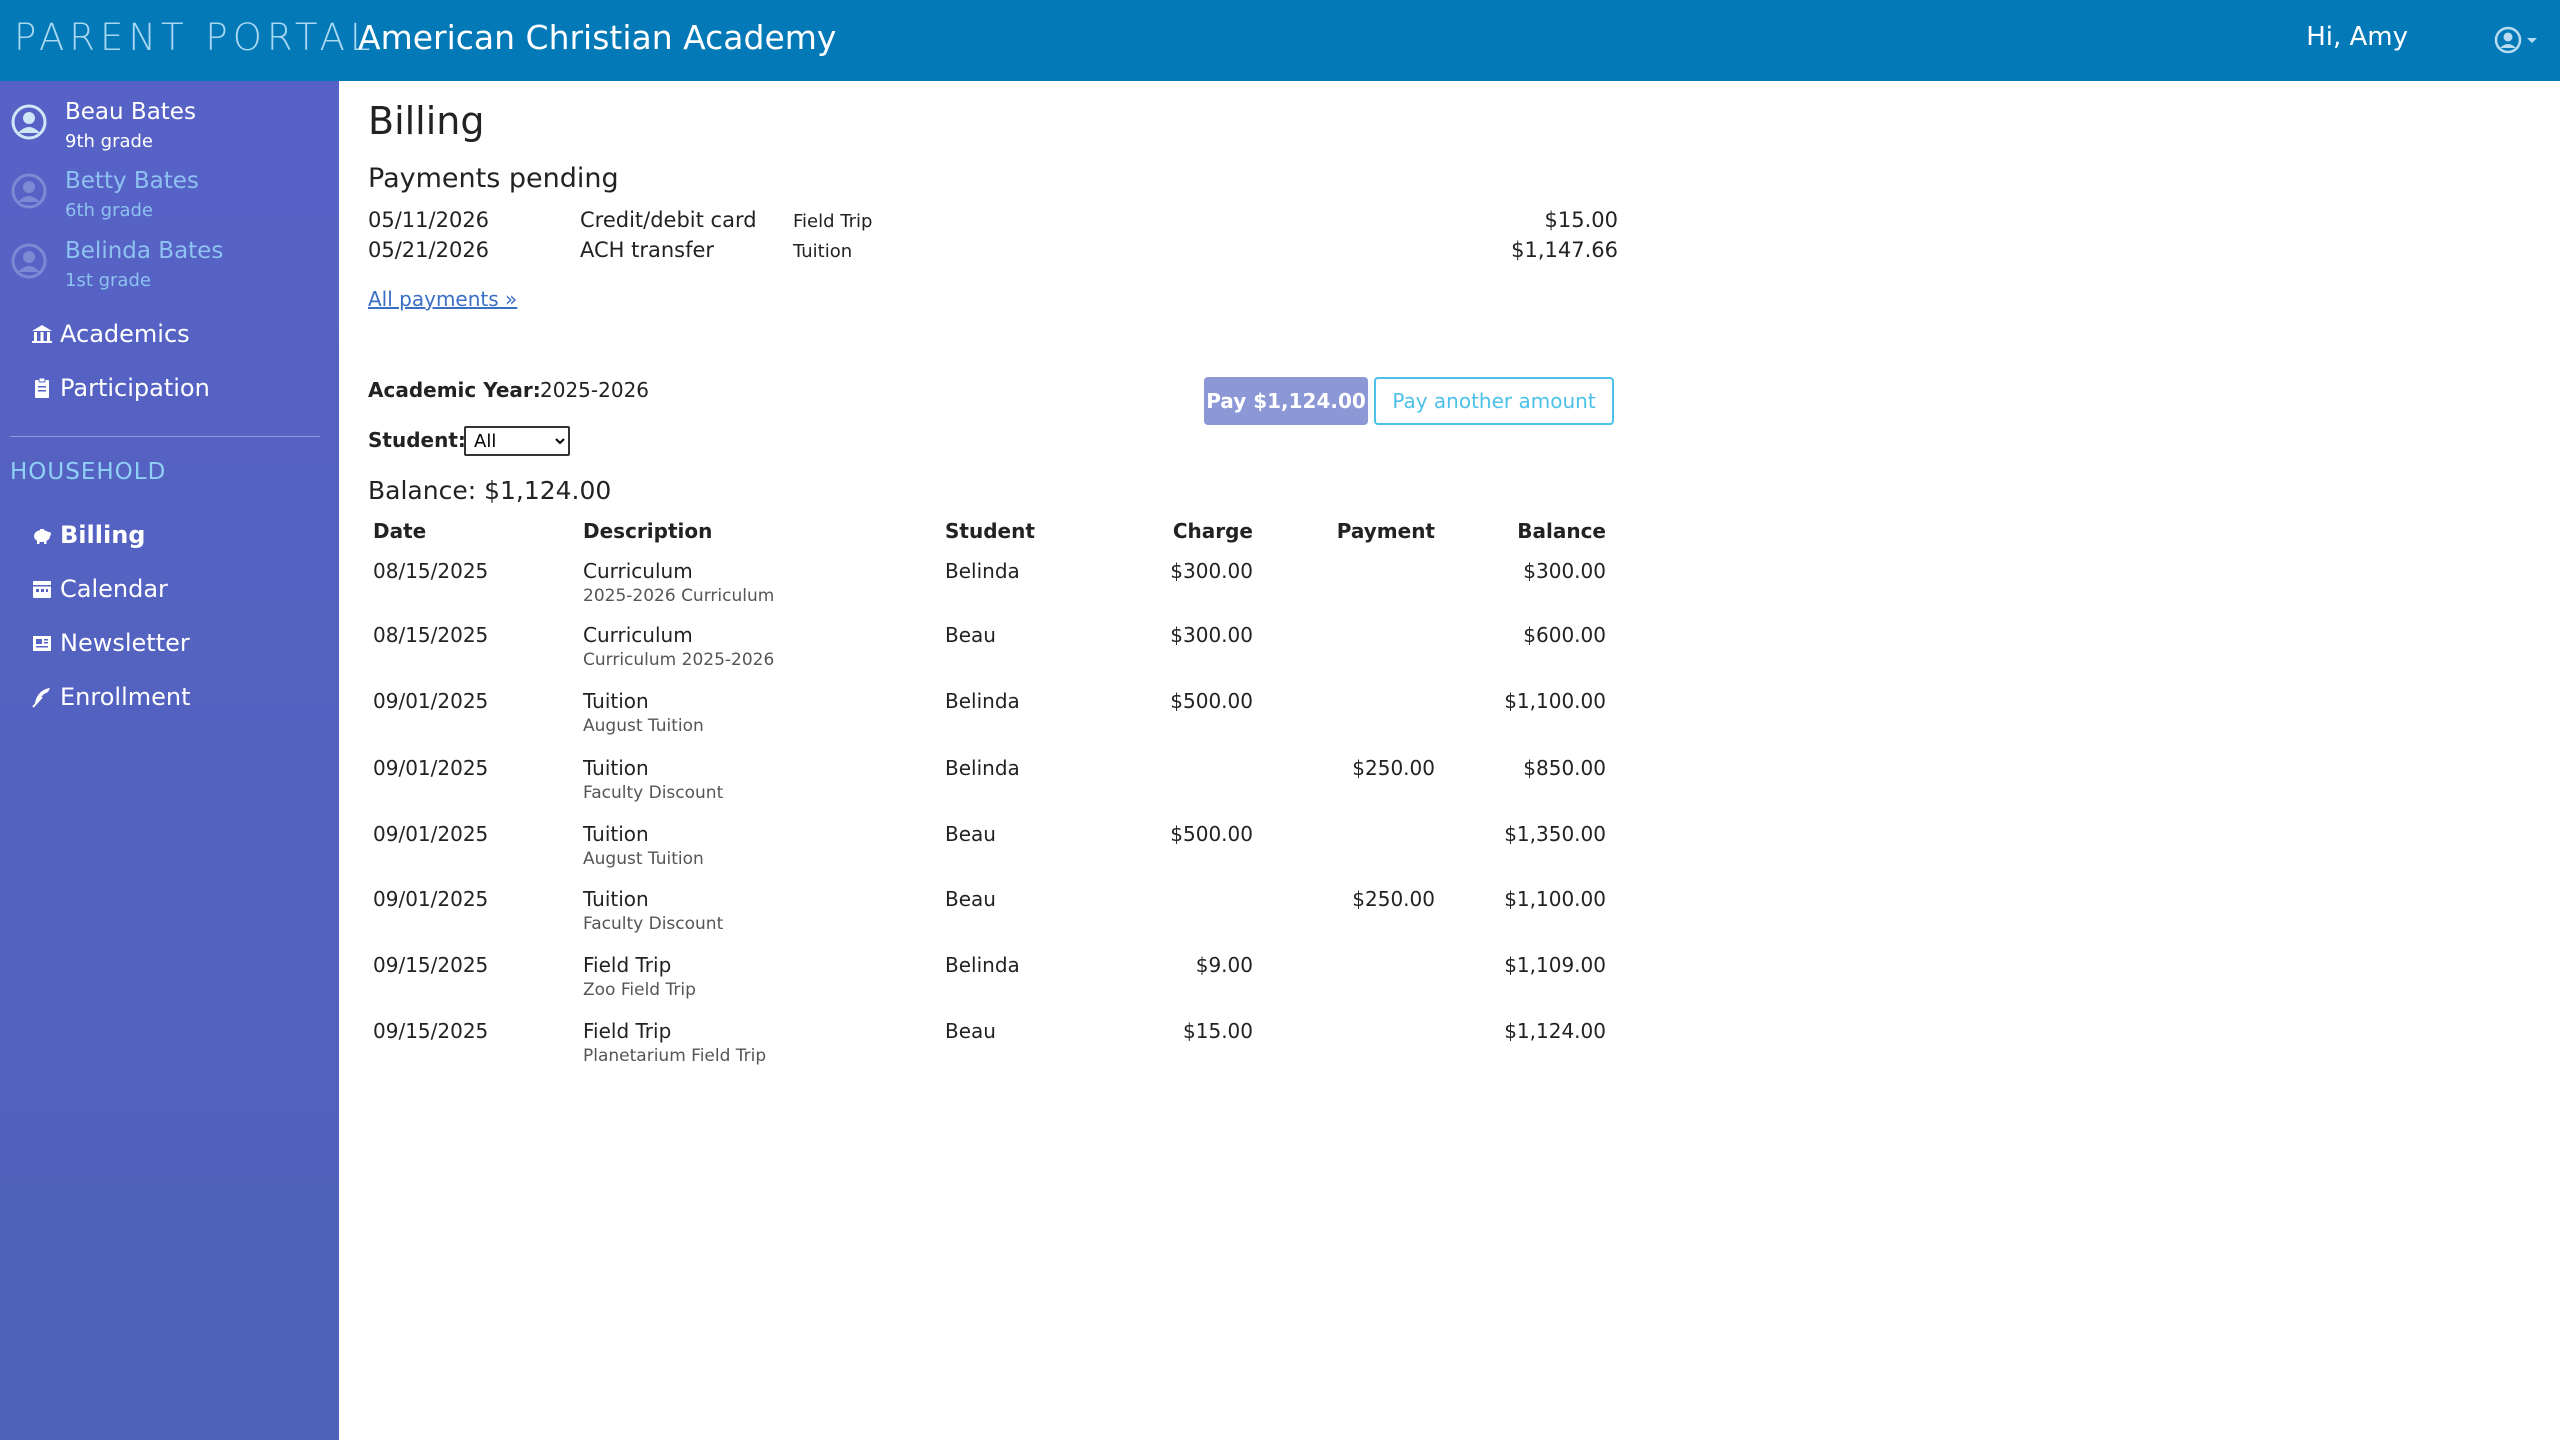 The height and width of the screenshot is (1440, 2560). Describe the element at coordinates (1555, 834) in the screenshot. I see `row-balance: $1,350.00` at that location.